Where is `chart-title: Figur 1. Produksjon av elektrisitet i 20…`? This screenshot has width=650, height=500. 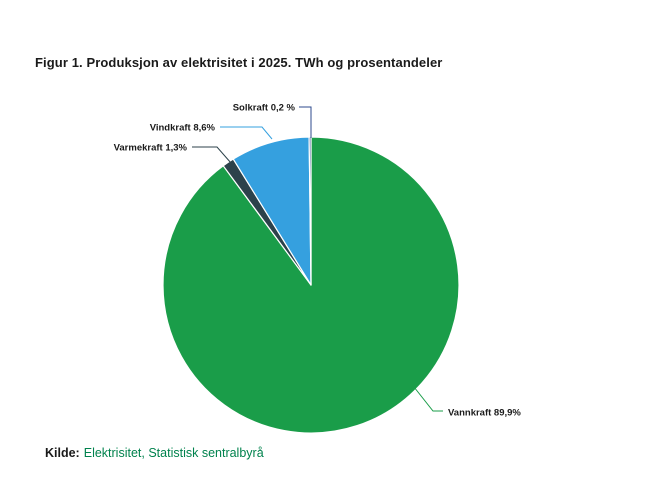
chart-title: Figur 1. Produksjon av elektrisitet i 20… is located at coordinates (239, 62).